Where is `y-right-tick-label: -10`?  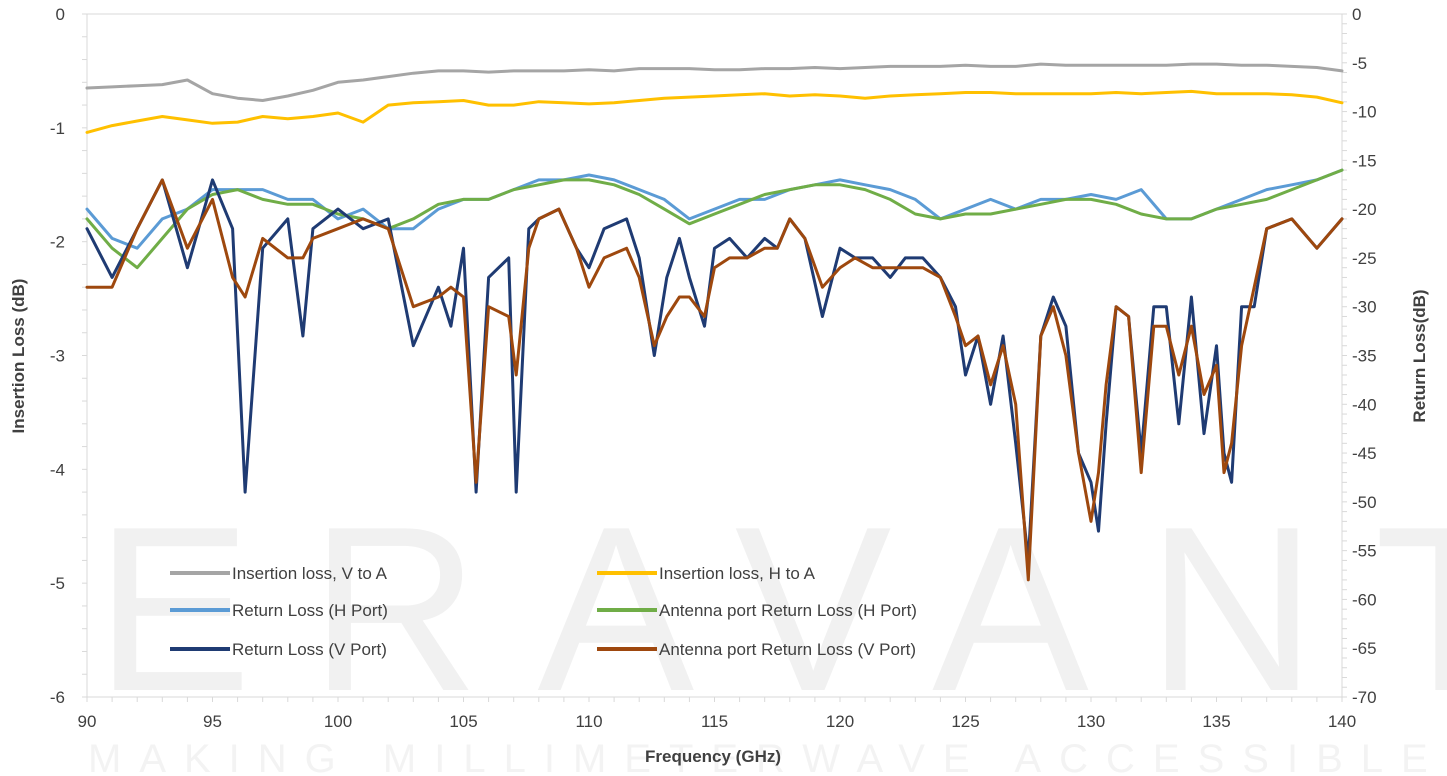
y-right-tick-label: -10 is located at coordinates (1364, 112).